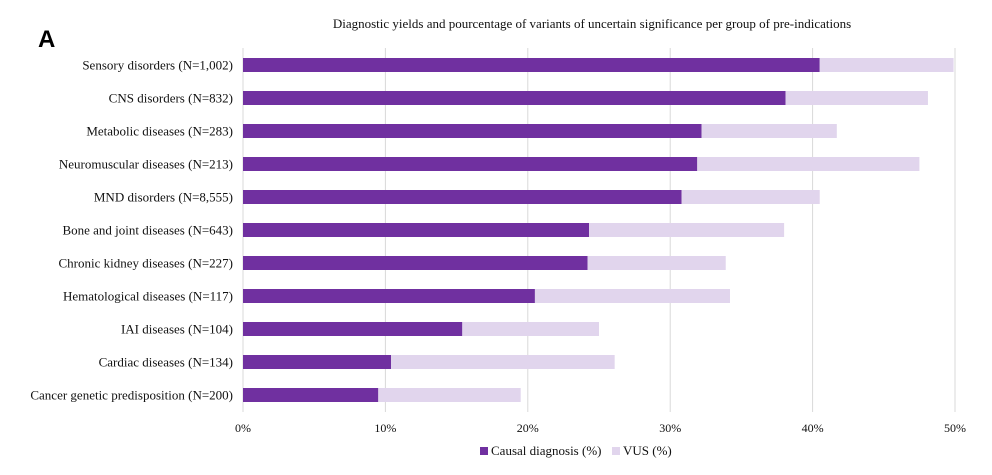 This screenshot has width=992, height=475. I want to click on category-label: Cardiac diseases (N=134), so click(166, 362).